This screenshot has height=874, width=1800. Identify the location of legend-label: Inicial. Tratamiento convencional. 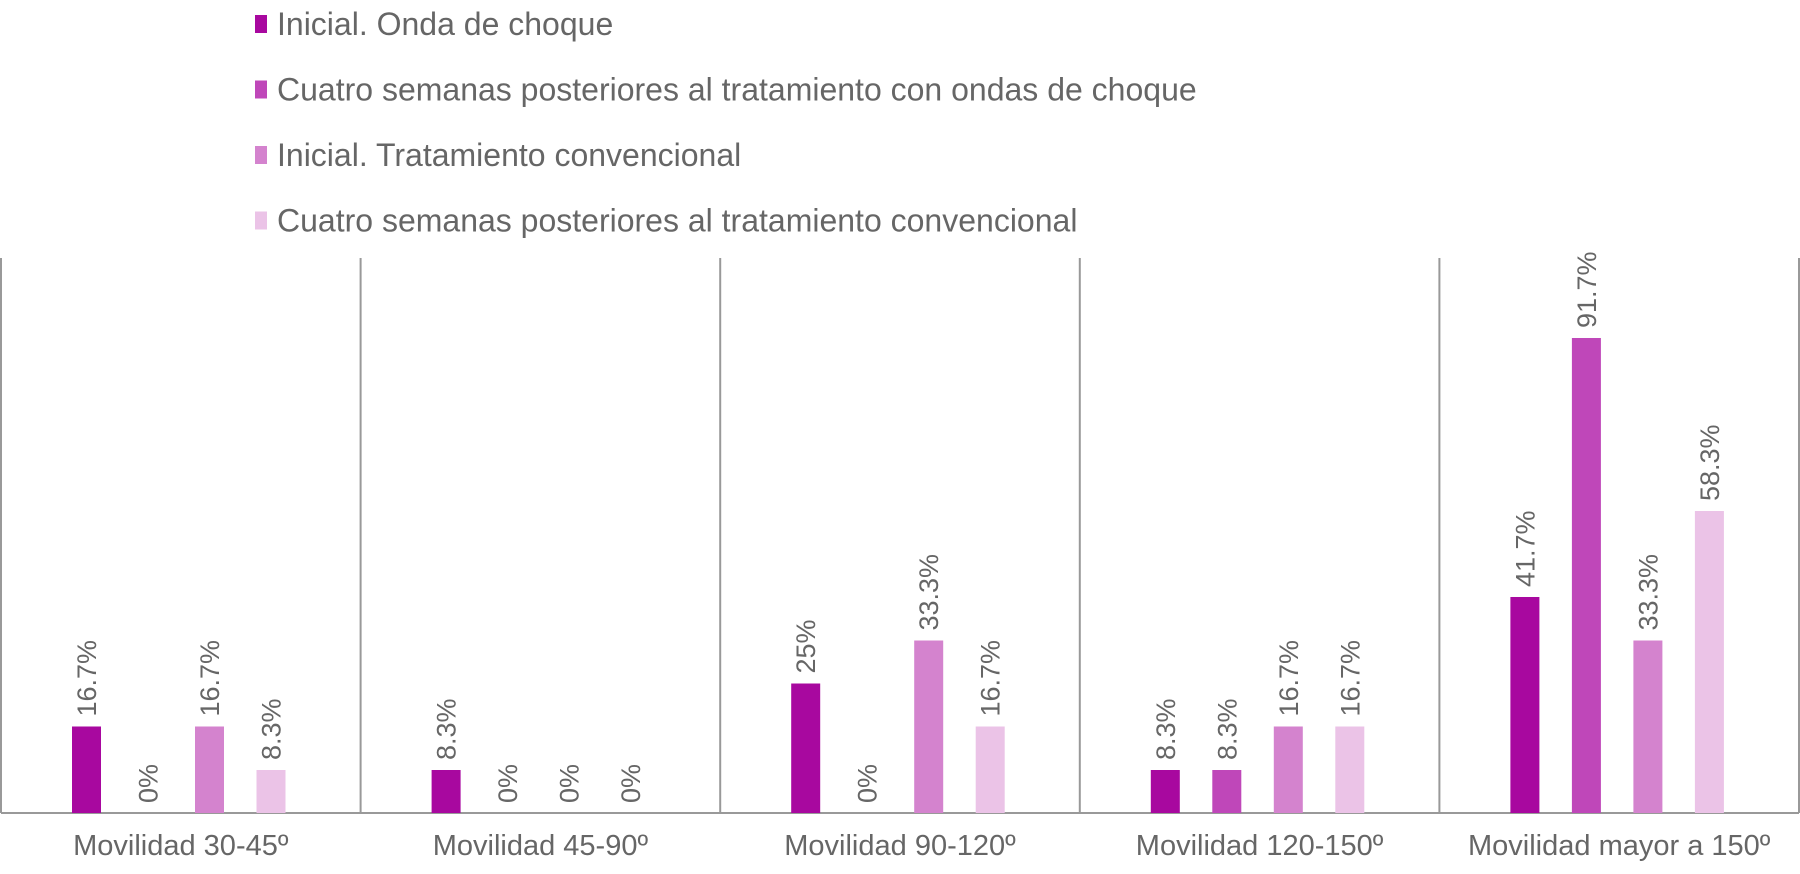
(509, 155).